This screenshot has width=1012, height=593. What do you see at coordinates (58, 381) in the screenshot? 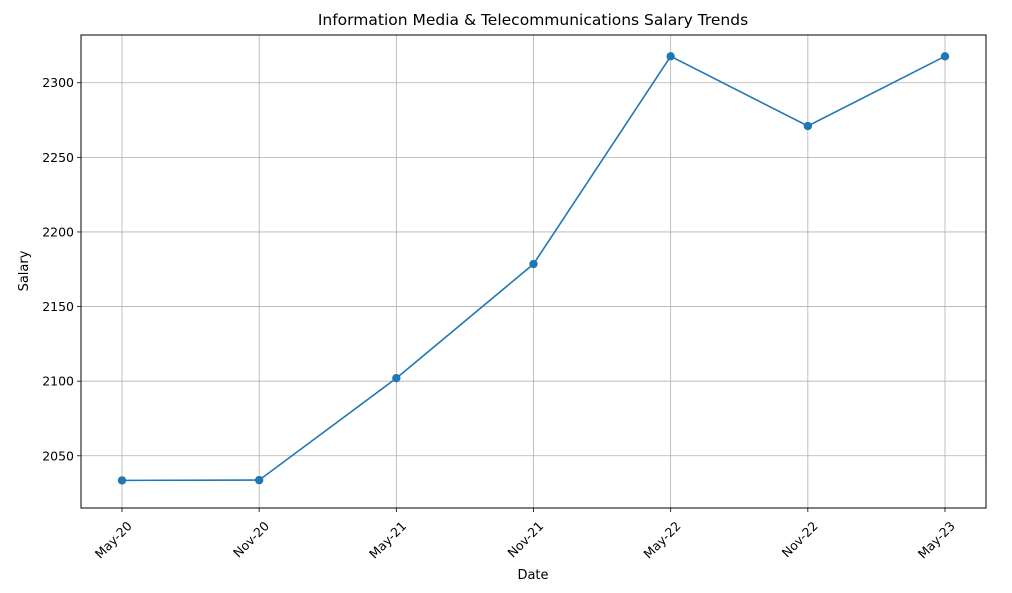
I see `y-tick-label: 2100` at bounding box center [58, 381].